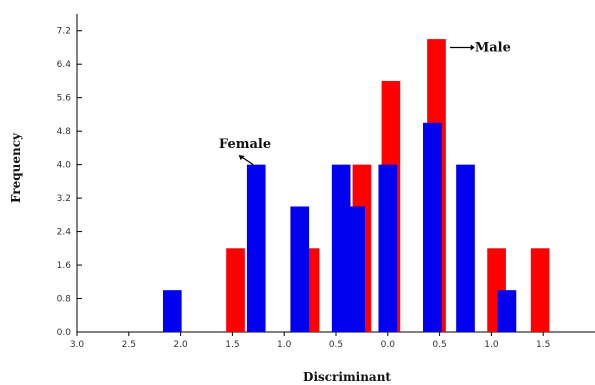  What do you see at coordinates (64, 233) in the screenshot?
I see `y-tick-label: 2.4` at bounding box center [64, 233].